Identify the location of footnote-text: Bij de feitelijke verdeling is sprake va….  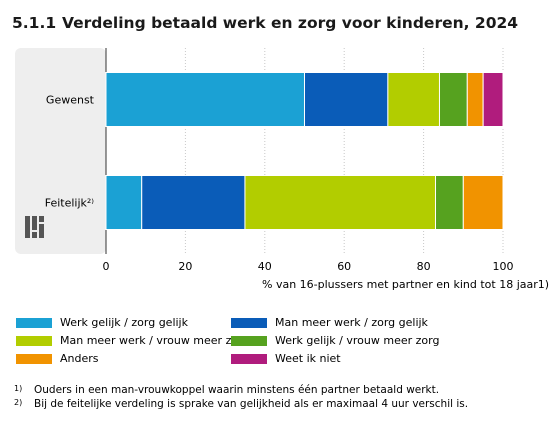
(251, 404).